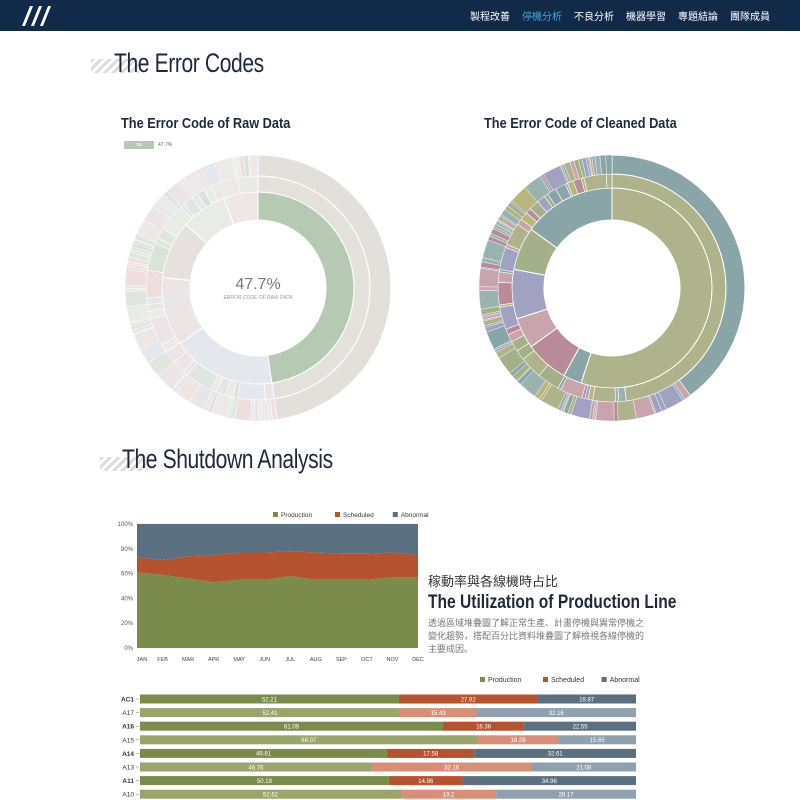  What do you see at coordinates (750, 17) in the screenshot?
I see `nav-item-5: 團隊成員` at bounding box center [750, 17].